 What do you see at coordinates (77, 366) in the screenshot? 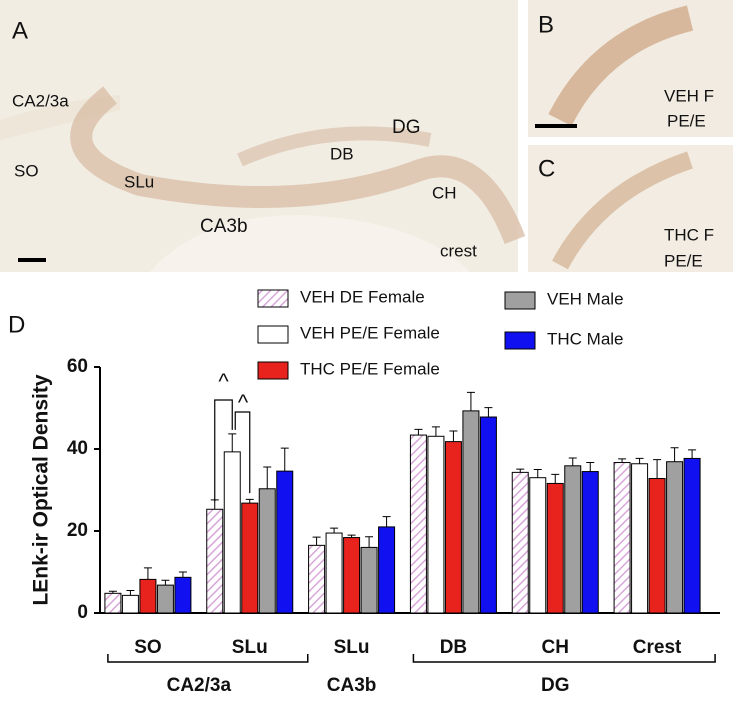
I see `y-tick-label: 60` at bounding box center [77, 366].